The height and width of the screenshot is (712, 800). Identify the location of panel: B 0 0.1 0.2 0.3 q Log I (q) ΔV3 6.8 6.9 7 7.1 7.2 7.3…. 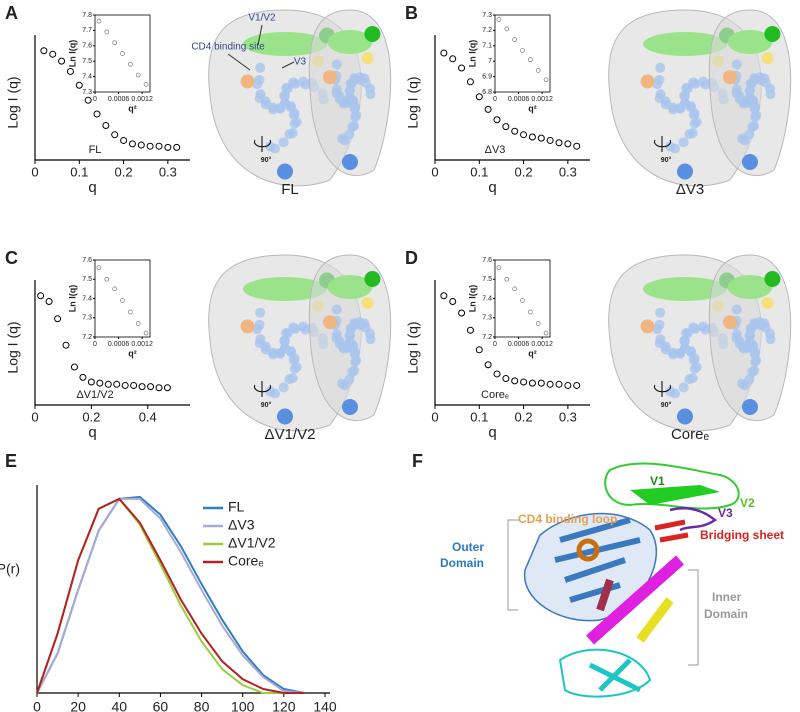
(598, 100).